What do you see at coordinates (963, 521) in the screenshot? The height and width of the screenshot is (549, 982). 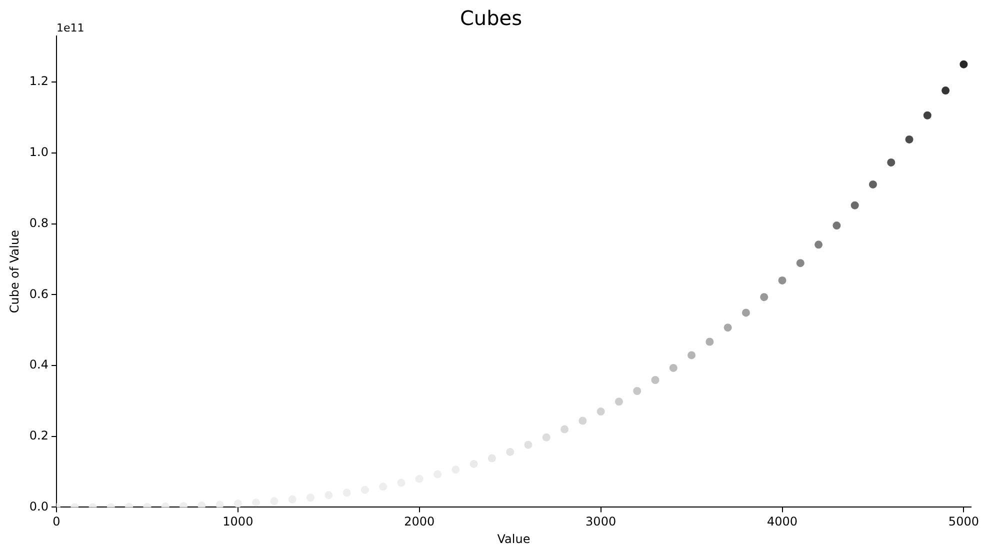 I see `x-tick-label: 5000` at bounding box center [963, 521].